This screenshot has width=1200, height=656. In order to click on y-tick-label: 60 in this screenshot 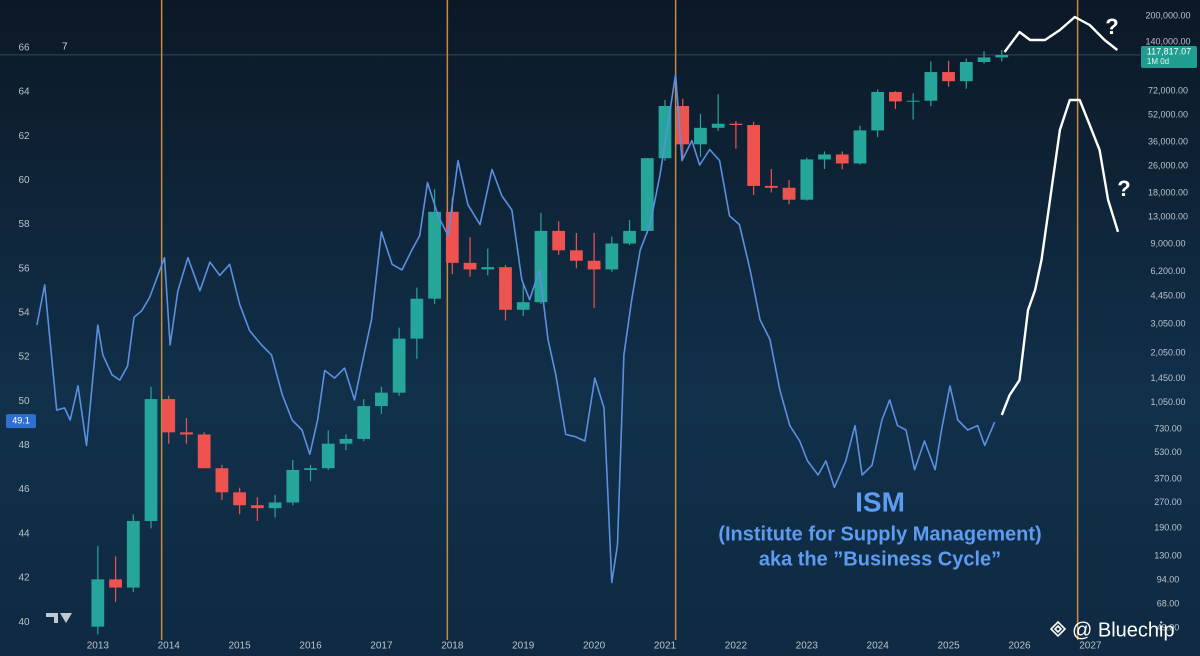, I will do `click(24, 180)`.